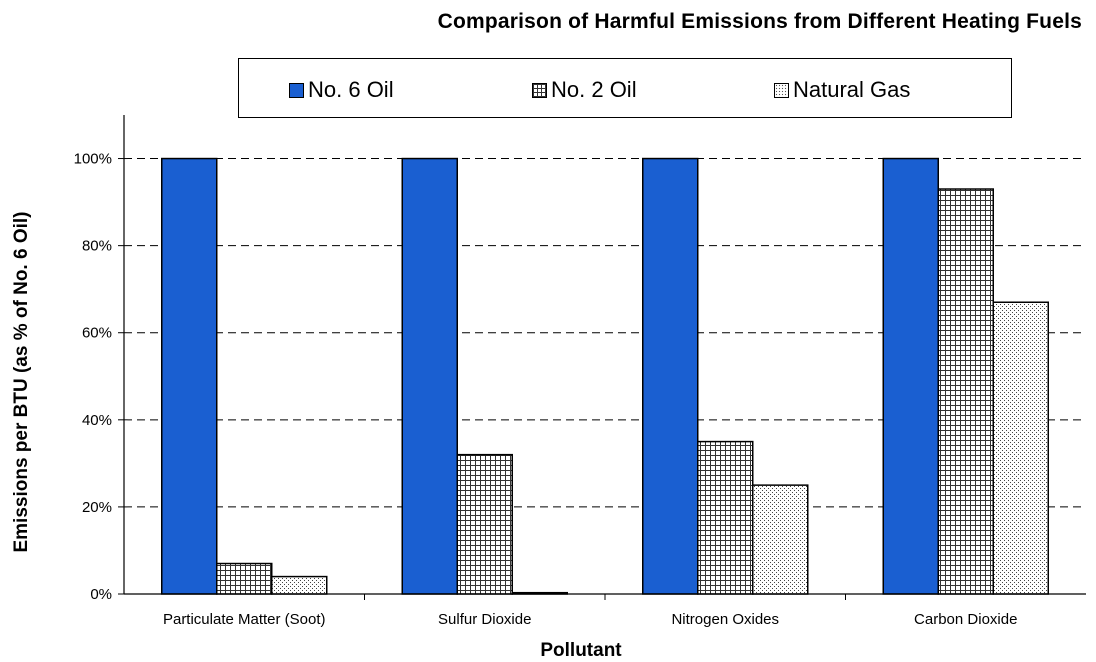 The width and height of the screenshot is (1096, 662). What do you see at coordinates (781, 90) in the screenshot?
I see `legend-swatch-natural-gas` at bounding box center [781, 90].